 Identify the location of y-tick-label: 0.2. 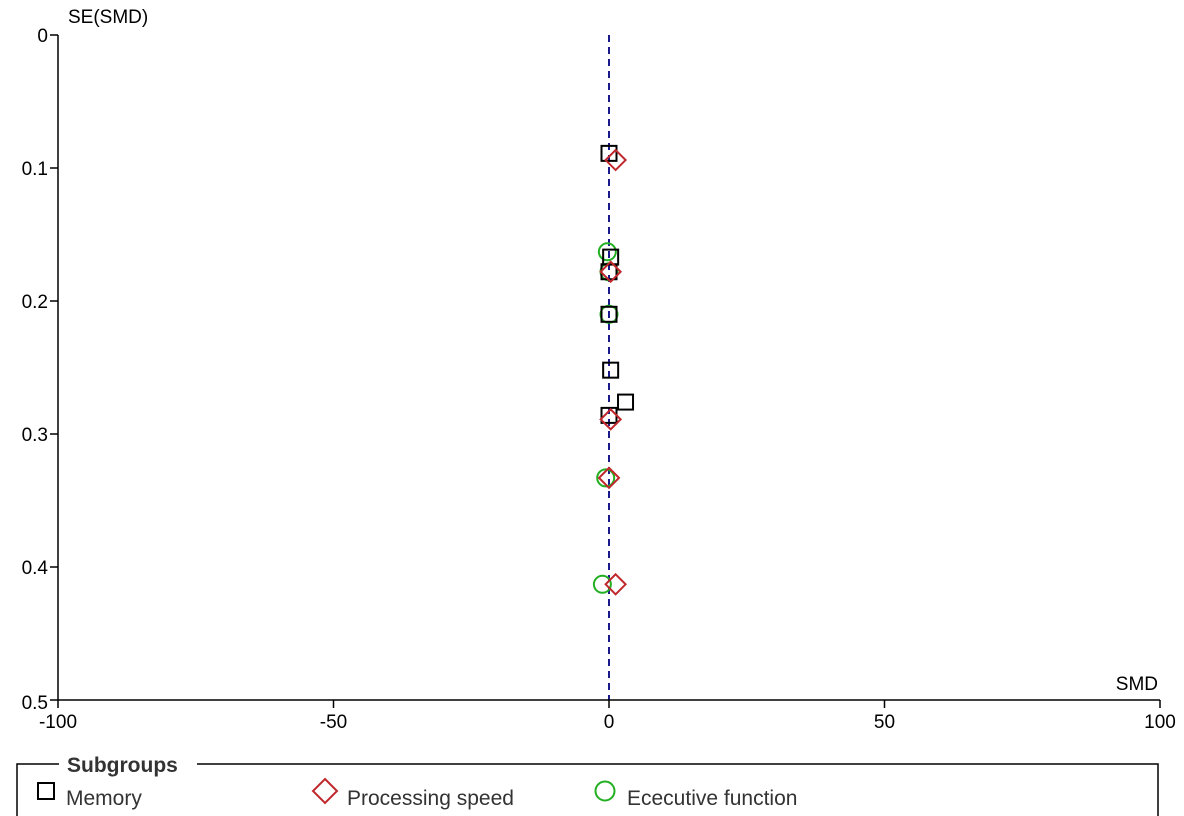
(35, 302).